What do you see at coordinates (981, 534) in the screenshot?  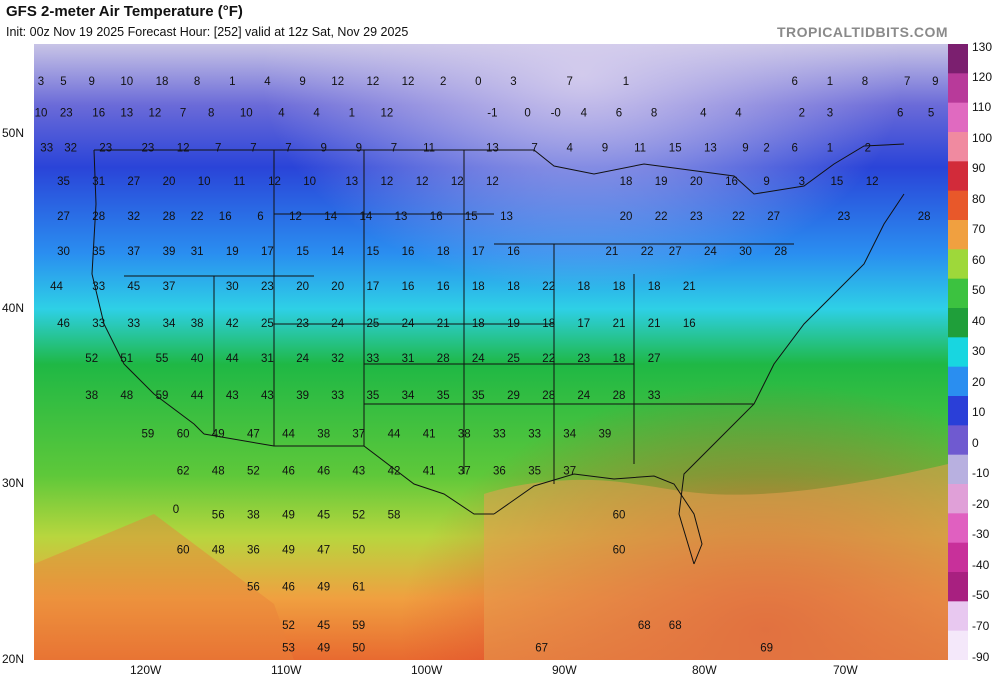 I see `colorbar-label: -30` at bounding box center [981, 534].